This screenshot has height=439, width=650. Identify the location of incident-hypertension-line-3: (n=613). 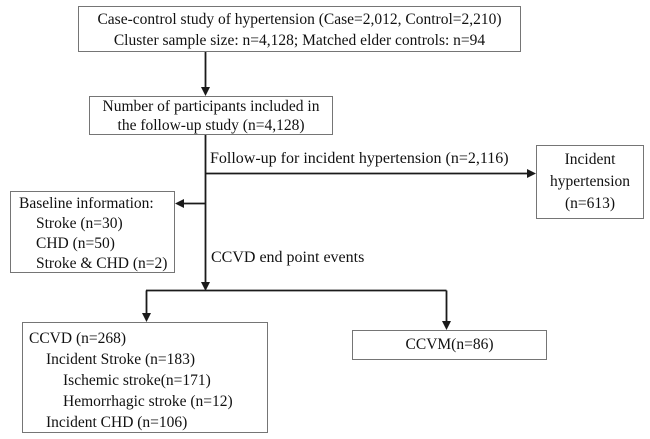
(590, 203).